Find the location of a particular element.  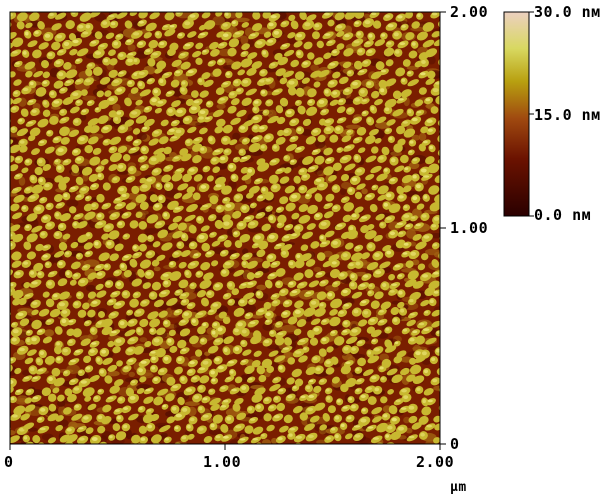

x-axis-unit: µm is located at coordinates (458, 487).